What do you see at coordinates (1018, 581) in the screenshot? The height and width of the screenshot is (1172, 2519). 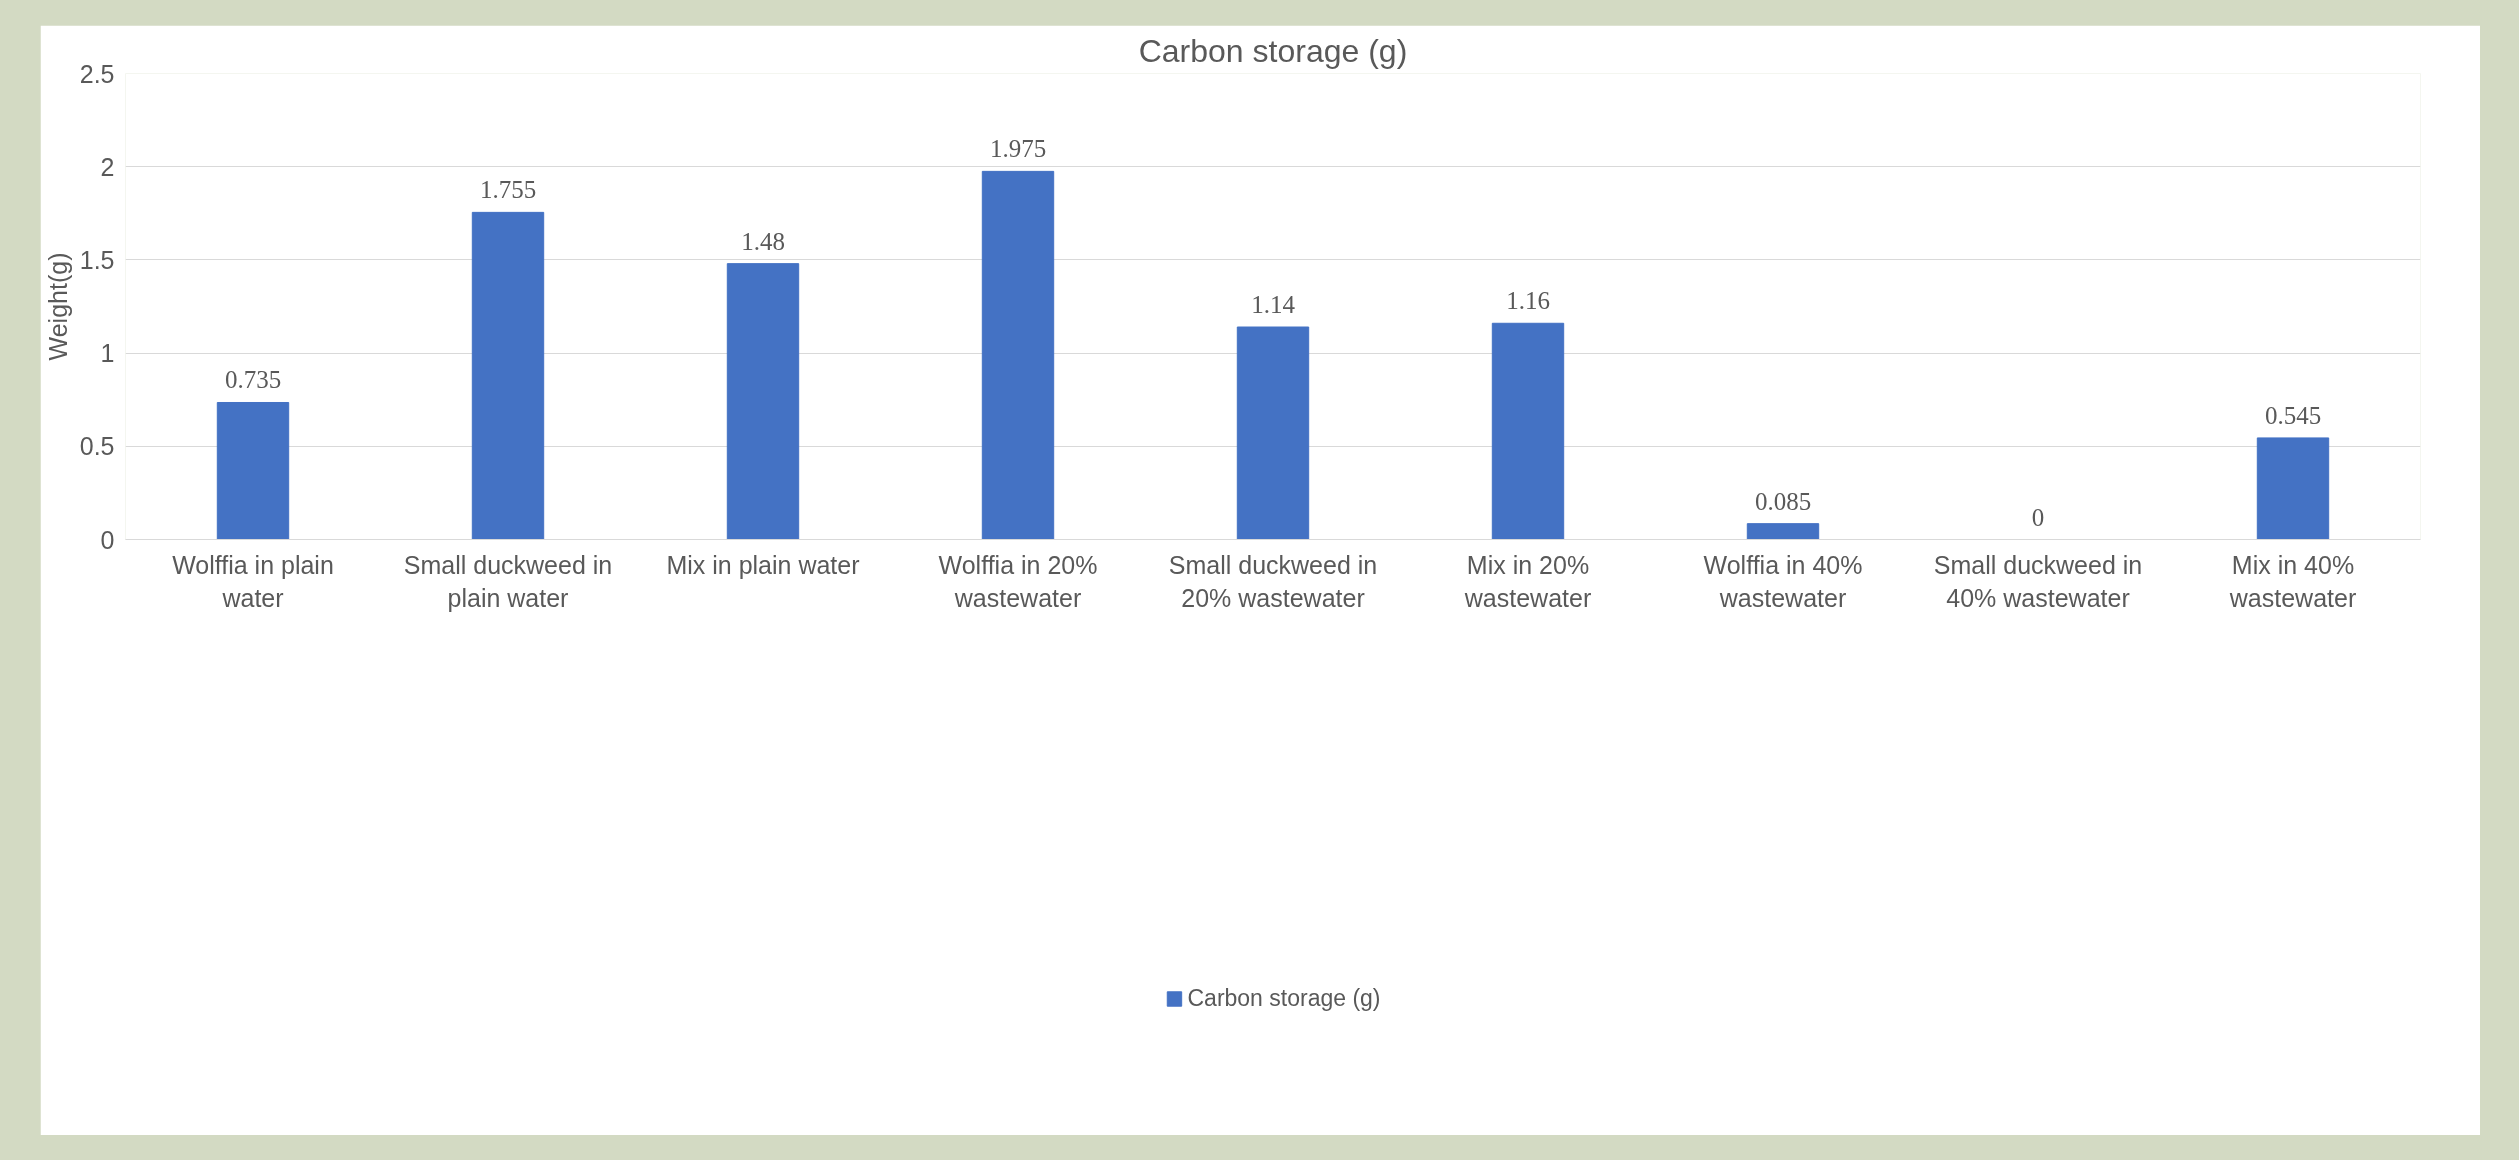 I see `x-tick-label: Wolffia in 20% wastewater` at bounding box center [1018, 581].